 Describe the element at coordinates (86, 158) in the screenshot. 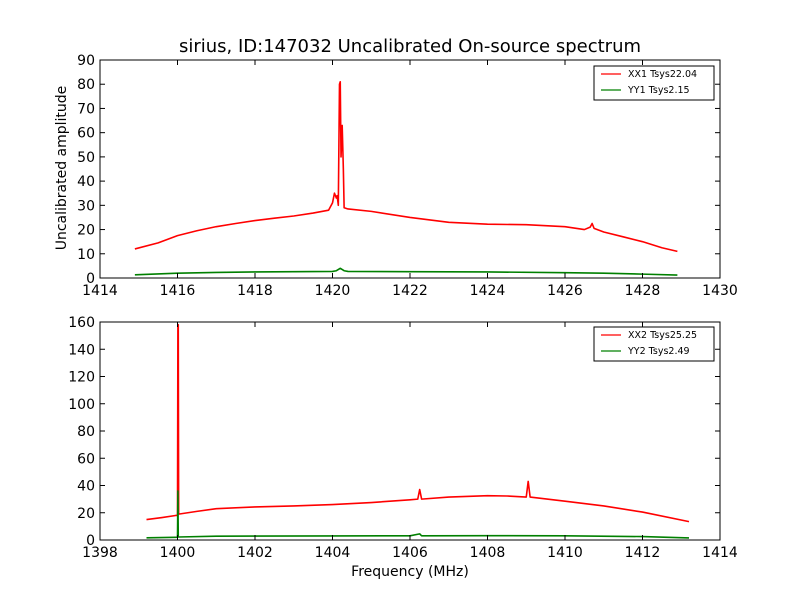

I see `y-tick-label: 50` at that location.